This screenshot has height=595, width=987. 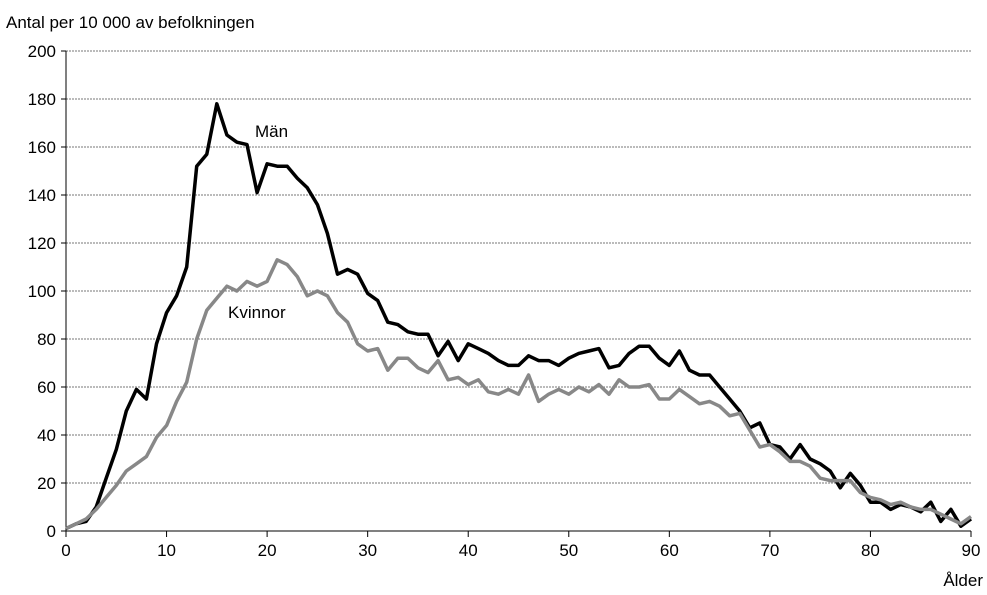 I want to click on x-tick-label: 70, so click(x=769, y=550).